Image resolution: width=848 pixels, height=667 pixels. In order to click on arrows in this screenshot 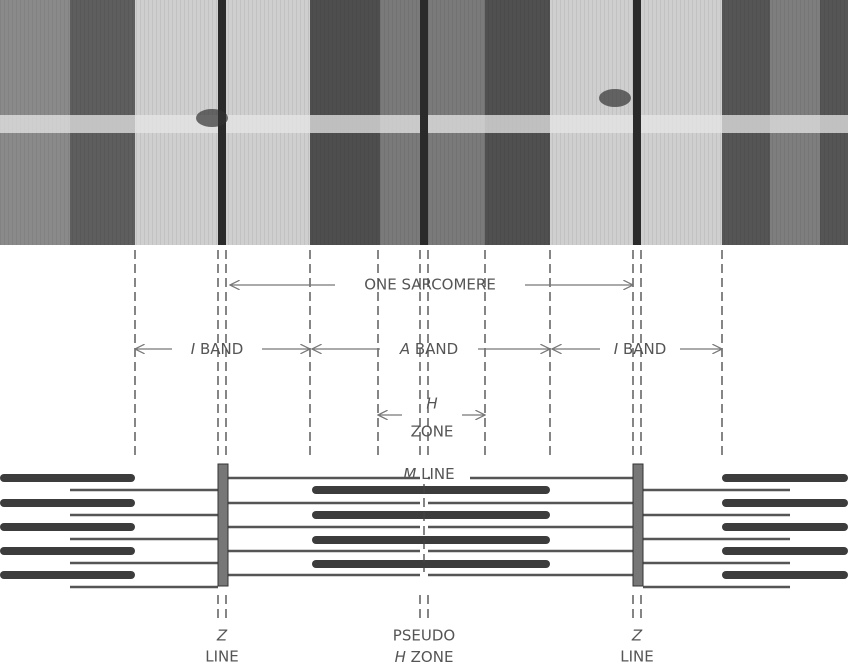, I will do `click(428, 350)`.